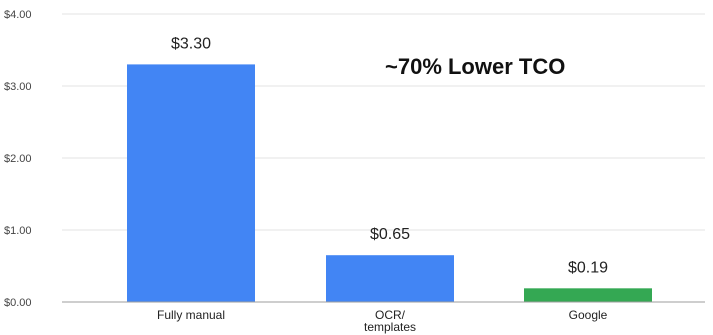  What do you see at coordinates (191, 315) in the screenshot?
I see `category-label: Fully manual` at bounding box center [191, 315].